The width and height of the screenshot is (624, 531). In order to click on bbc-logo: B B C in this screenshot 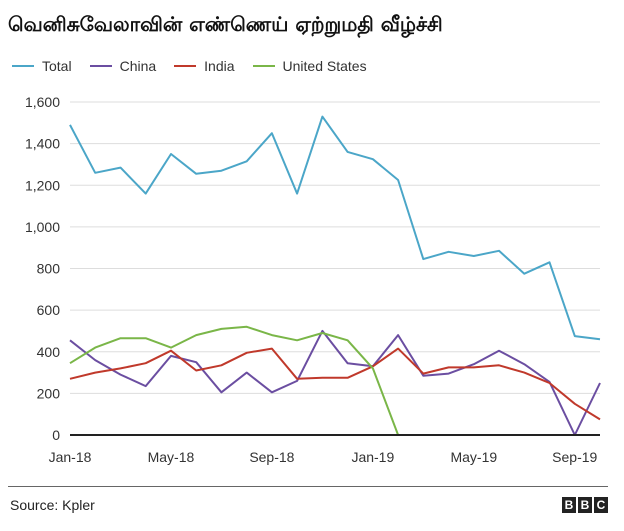, I will do `click(584, 505)`.